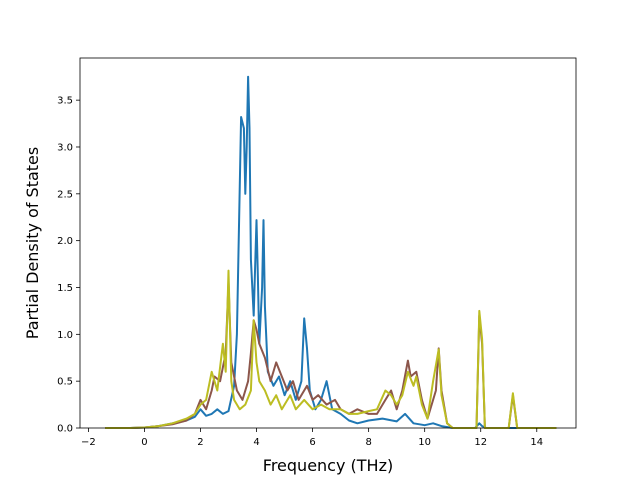  Describe the element at coordinates (88, 442) in the screenshot. I see `x-tick-label: −2` at that location.